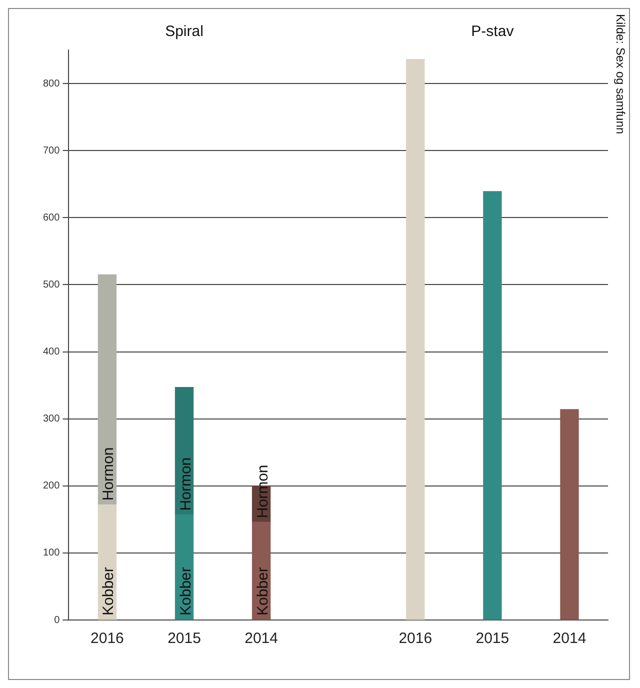 The image size is (640, 688). I want to click on y-tick-label: 200, so click(51, 486).